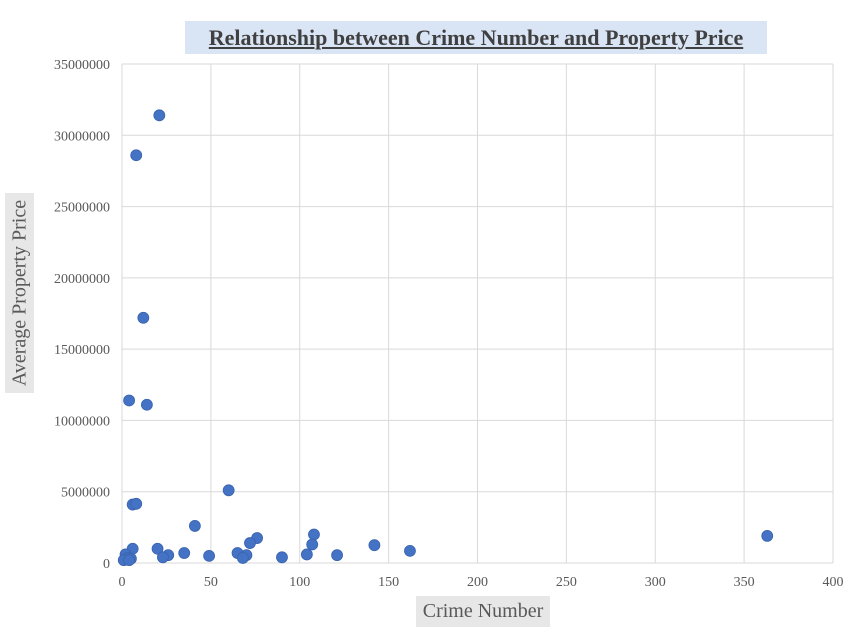 The height and width of the screenshot is (640, 865). What do you see at coordinates (744, 582) in the screenshot?
I see `x-tick-label: 350` at bounding box center [744, 582].